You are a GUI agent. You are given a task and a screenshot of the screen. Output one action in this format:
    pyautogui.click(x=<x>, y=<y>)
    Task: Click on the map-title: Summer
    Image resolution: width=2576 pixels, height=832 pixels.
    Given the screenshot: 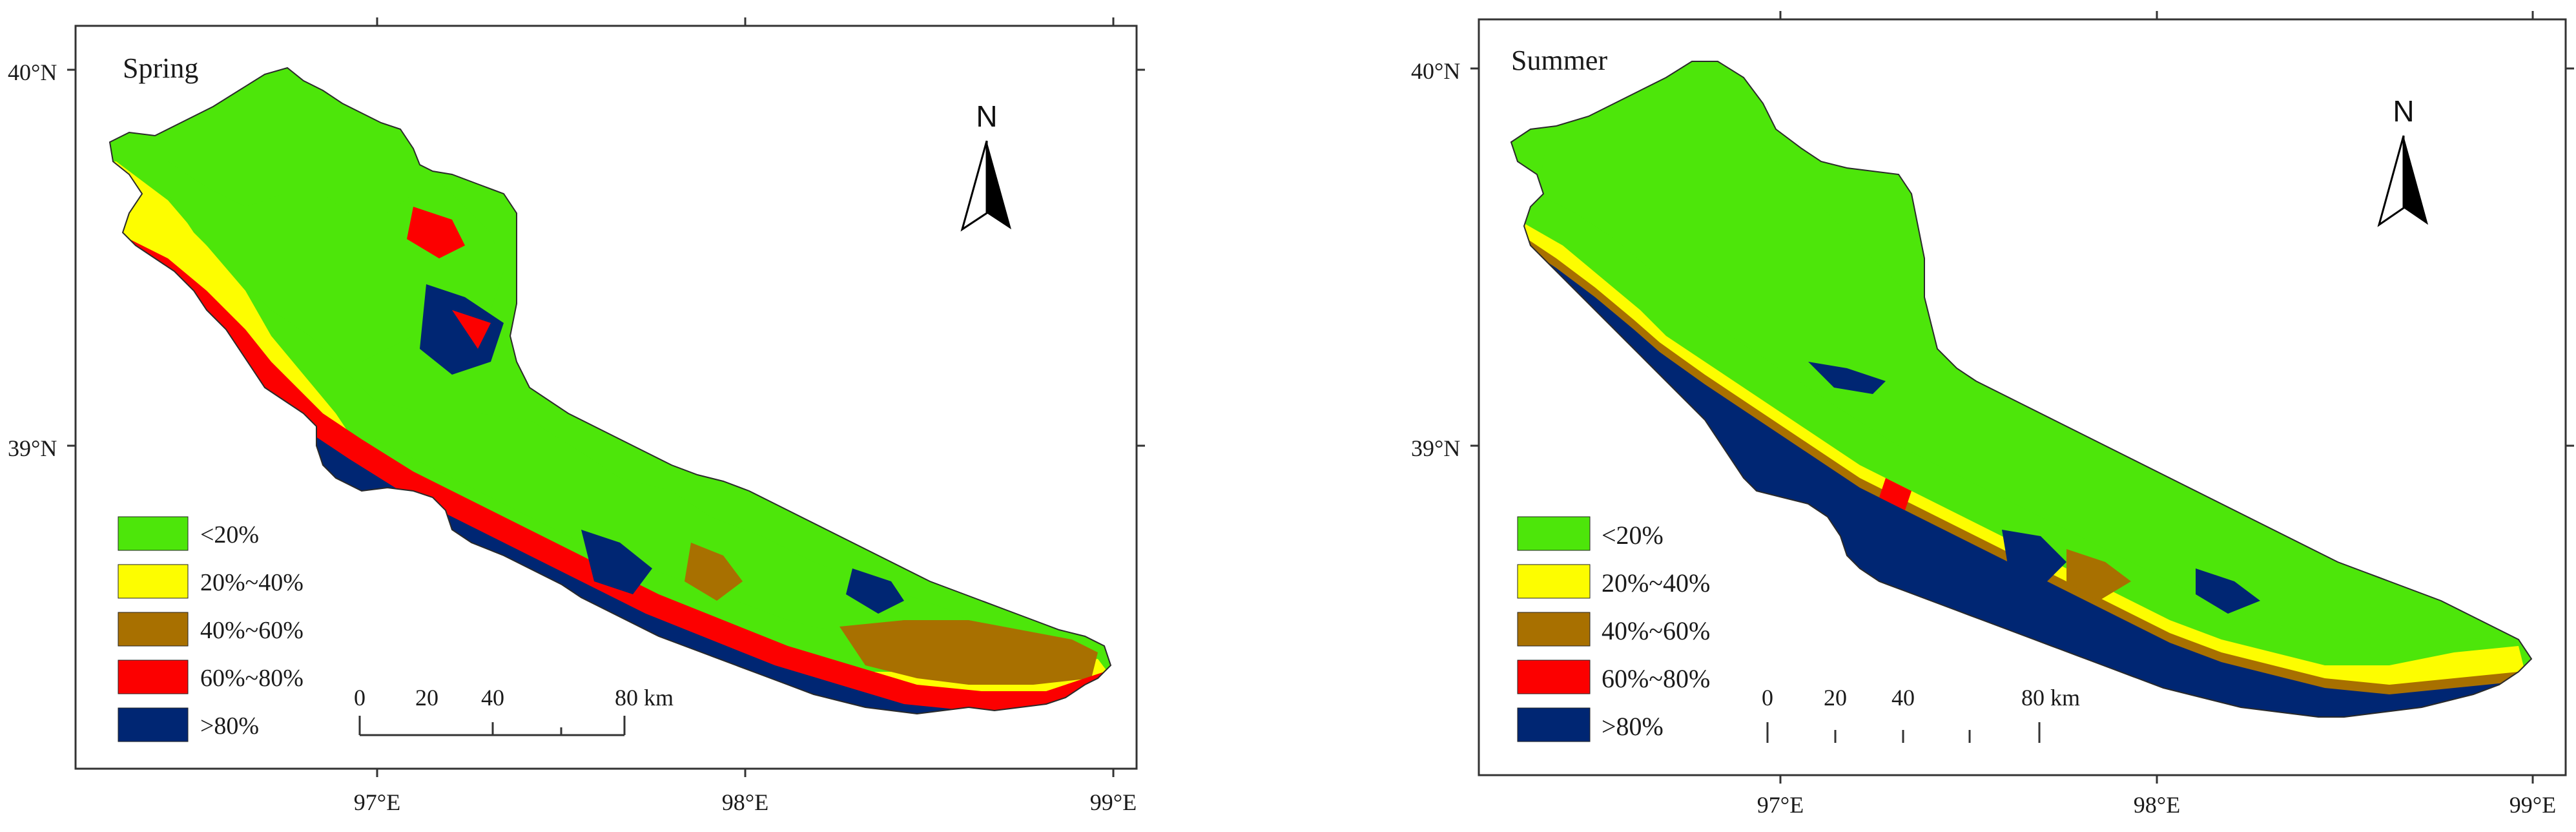 What is the action you would take?
    pyautogui.click(x=1559, y=61)
    